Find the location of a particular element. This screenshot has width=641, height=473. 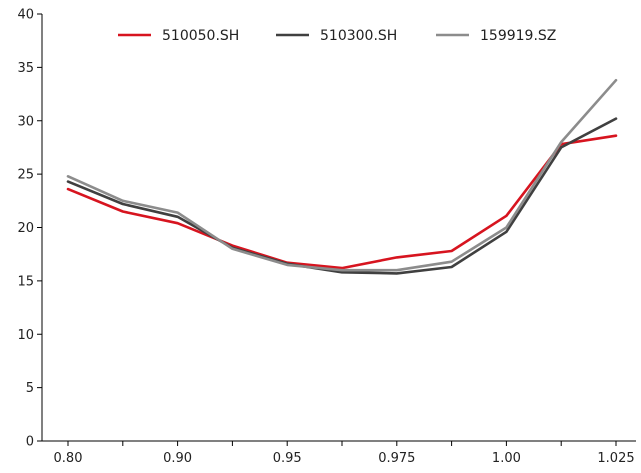

legend: 510050.SH 510300.SH 159919.SZ is located at coordinates (337, 36).